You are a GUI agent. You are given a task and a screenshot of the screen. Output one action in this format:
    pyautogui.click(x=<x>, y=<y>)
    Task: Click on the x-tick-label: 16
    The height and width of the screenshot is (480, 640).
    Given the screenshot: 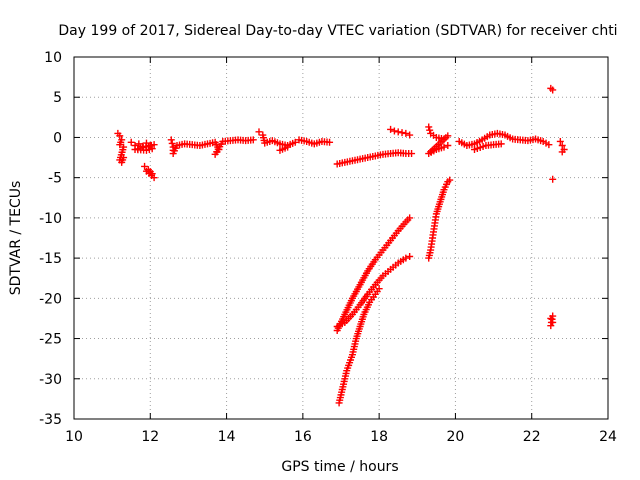 What is the action you would take?
    pyautogui.click(x=303, y=437)
    